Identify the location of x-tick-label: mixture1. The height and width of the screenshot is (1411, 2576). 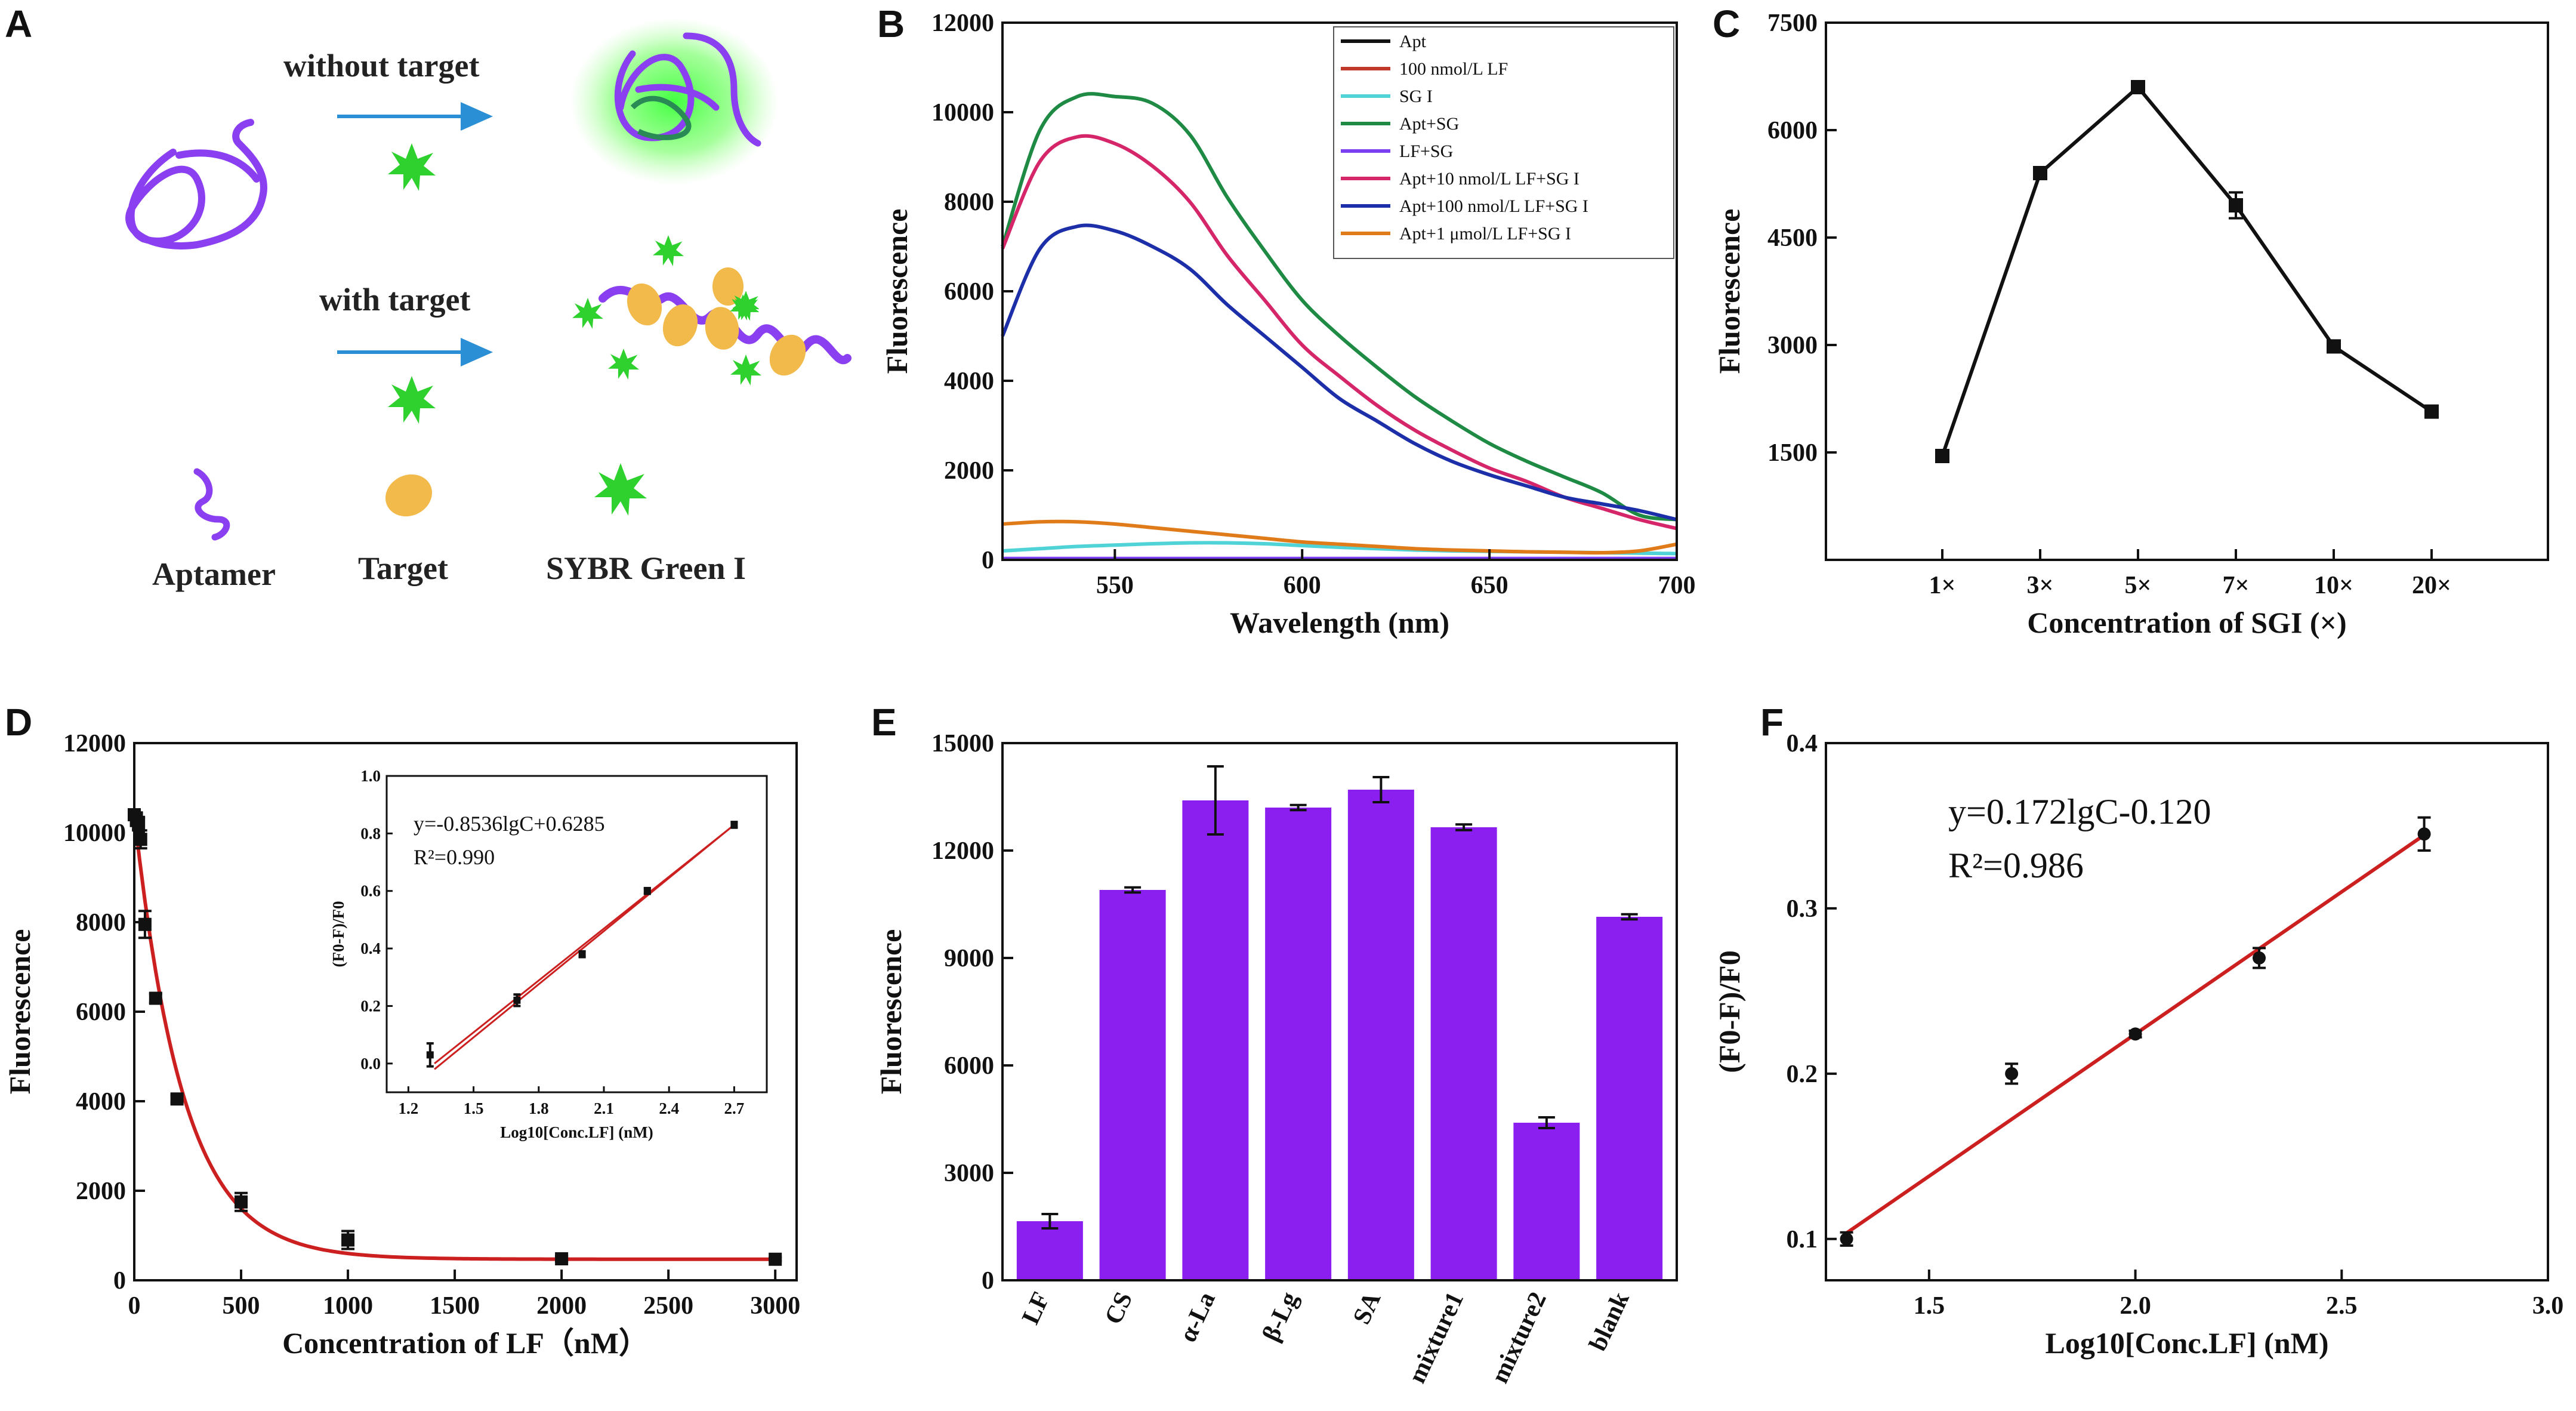
(1436, 1338).